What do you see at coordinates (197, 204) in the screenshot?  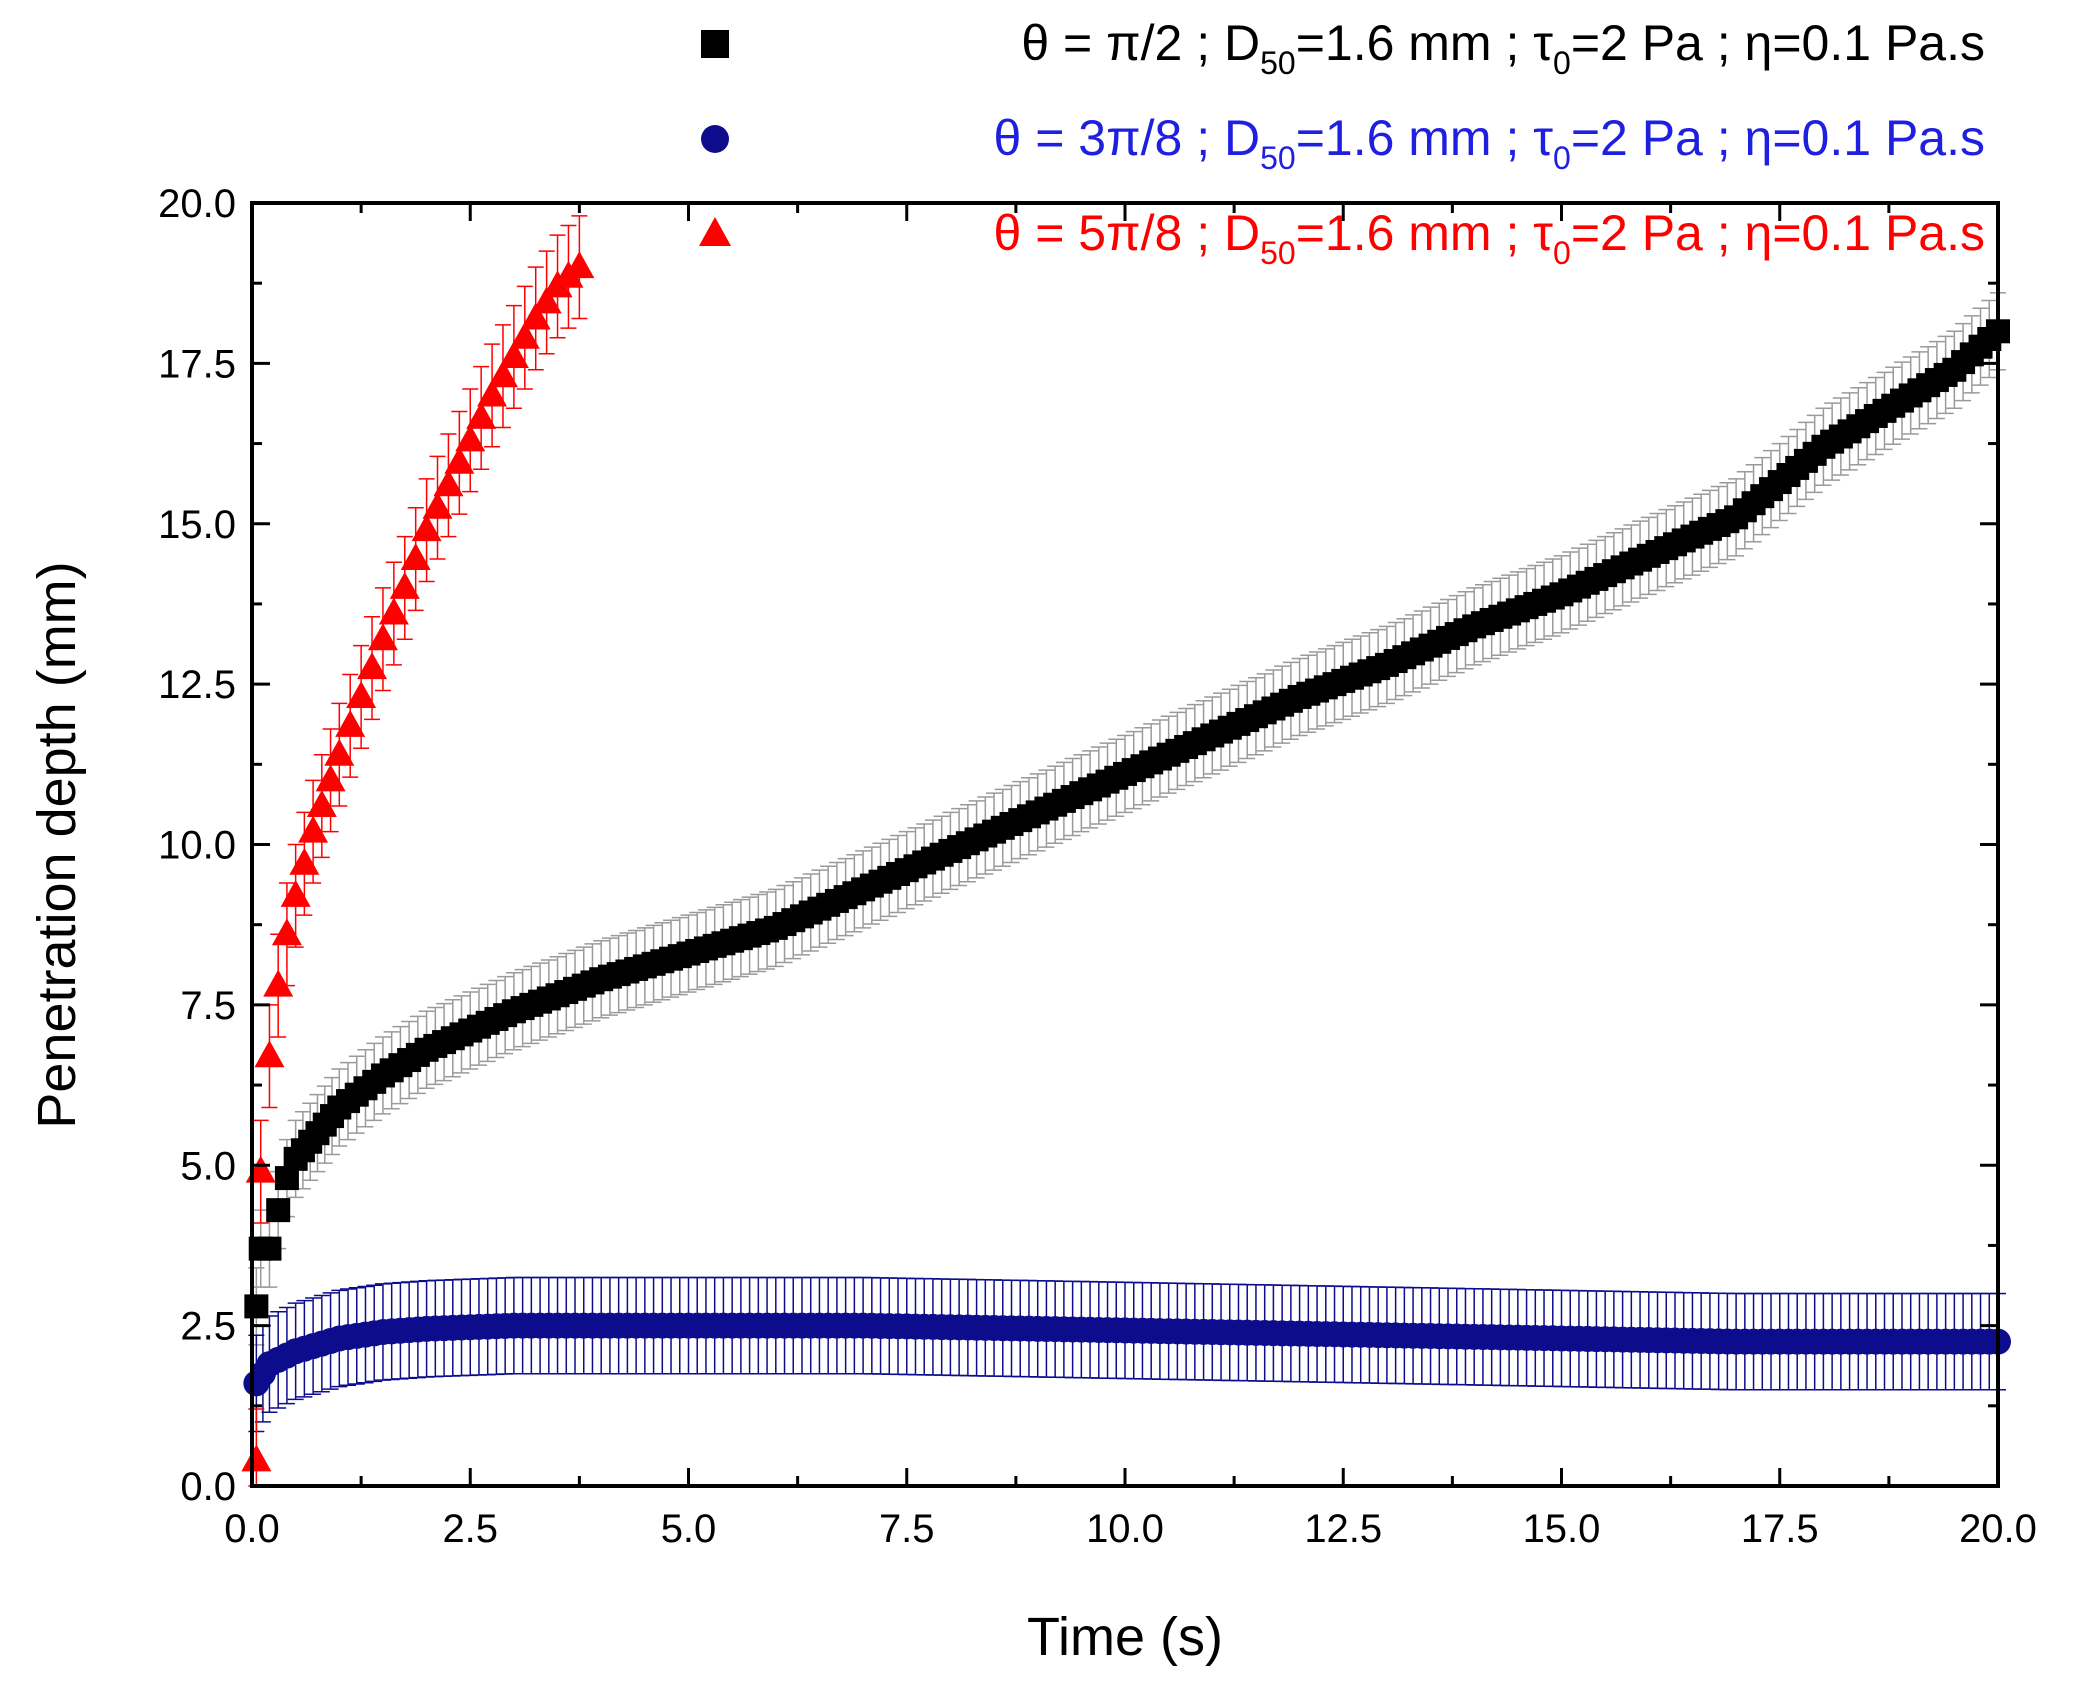 I see `y-tick-label: 20.0` at bounding box center [197, 204].